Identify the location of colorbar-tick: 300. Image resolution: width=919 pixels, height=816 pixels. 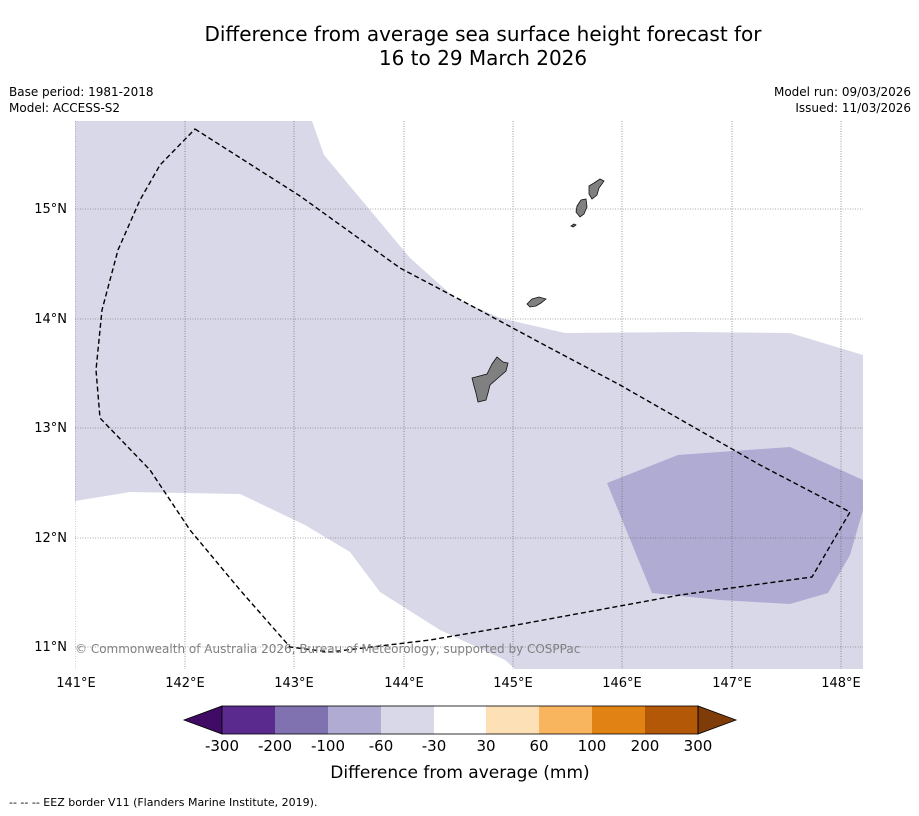
(698, 746).